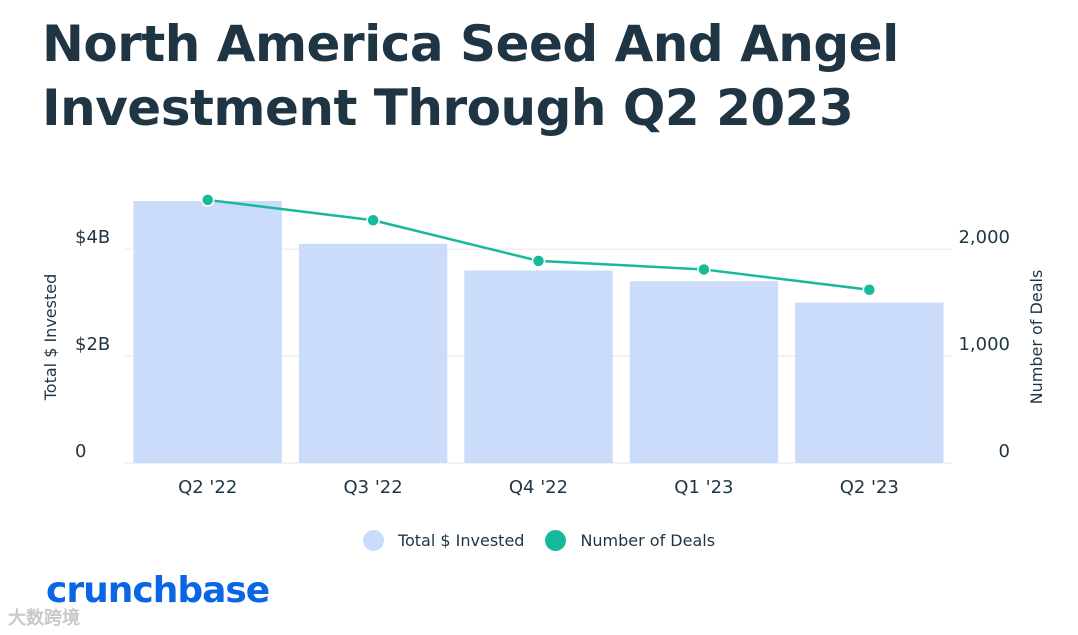  I want to click on y-left-tick-label: $4B, so click(92, 237).